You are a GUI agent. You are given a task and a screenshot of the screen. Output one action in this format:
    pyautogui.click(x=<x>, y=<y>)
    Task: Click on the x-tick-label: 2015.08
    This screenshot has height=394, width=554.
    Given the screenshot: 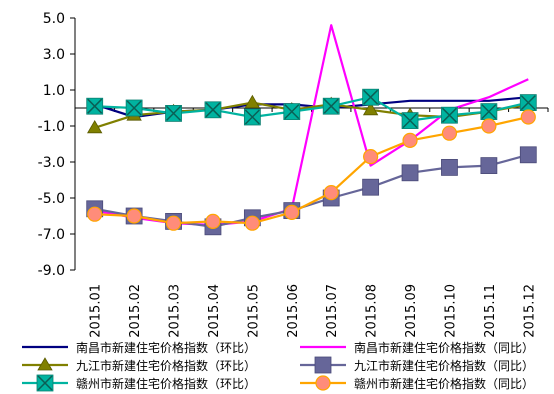 What is the action you would take?
    pyautogui.click(x=372, y=311)
    